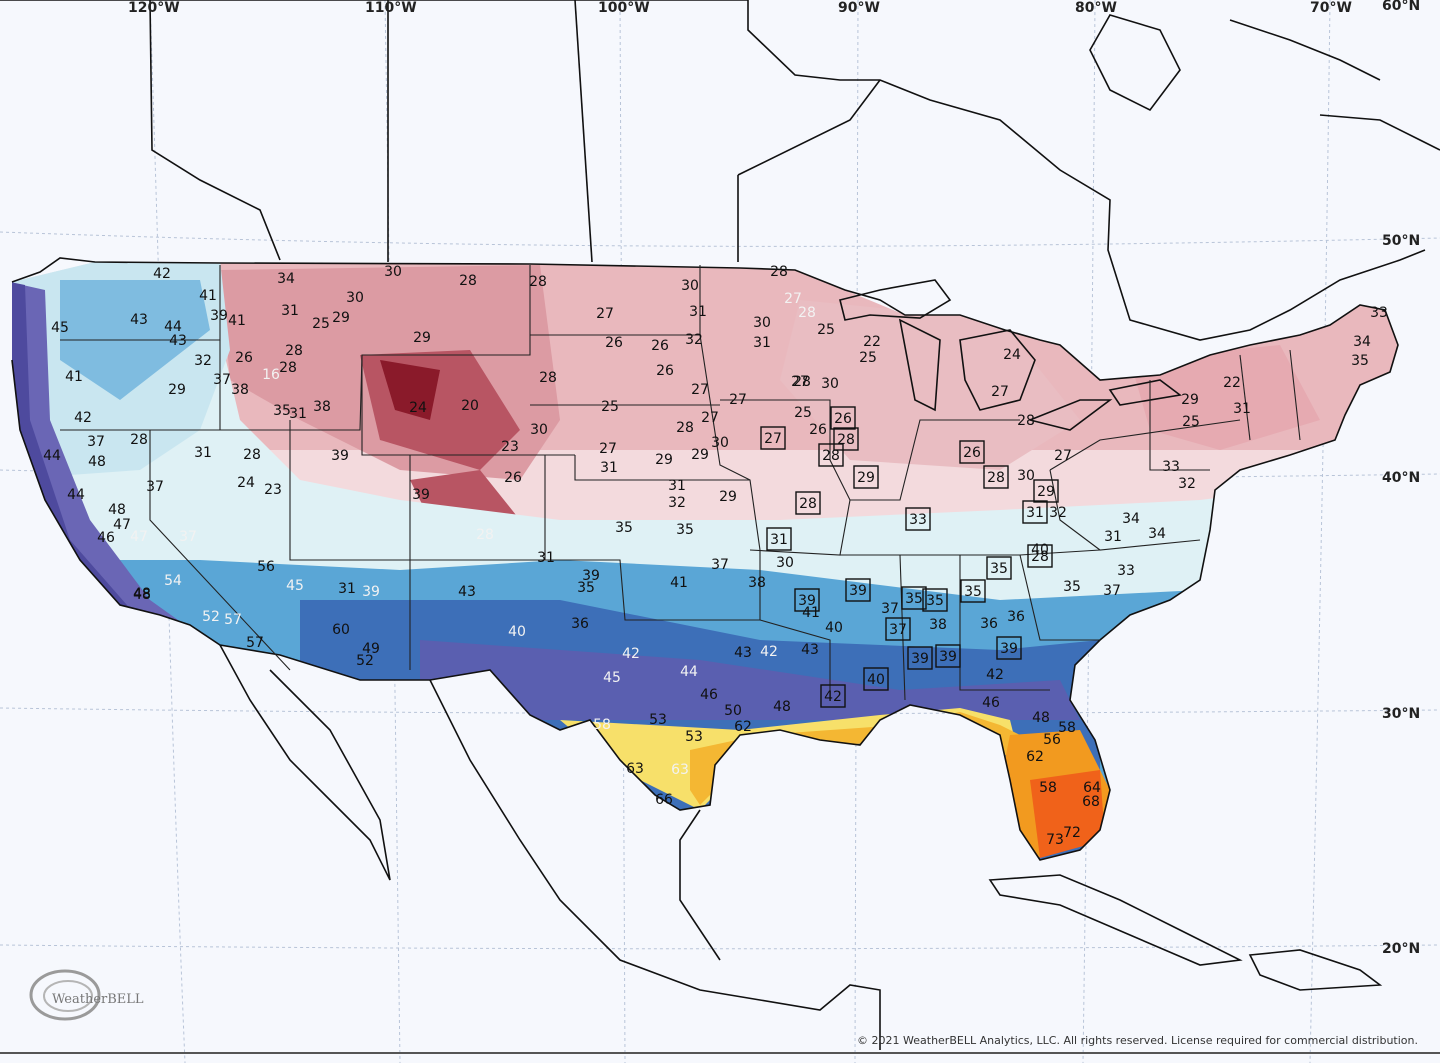 The height and width of the screenshot is (1063, 1440). Describe the element at coordinates (1046, 491) in the screenshot. I see `boxed-temperature-value: 29` at that location.